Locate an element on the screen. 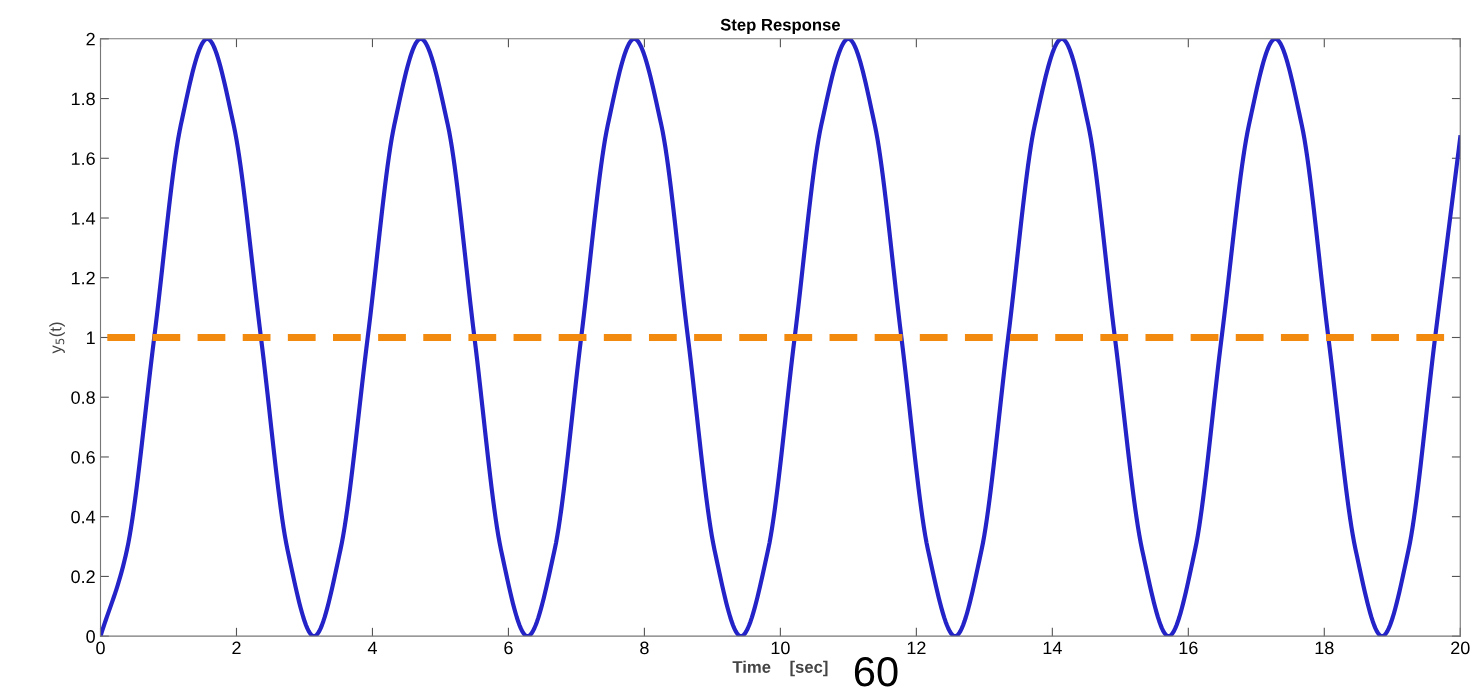  x-tick-label: 8 is located at coordinates (644, 648).